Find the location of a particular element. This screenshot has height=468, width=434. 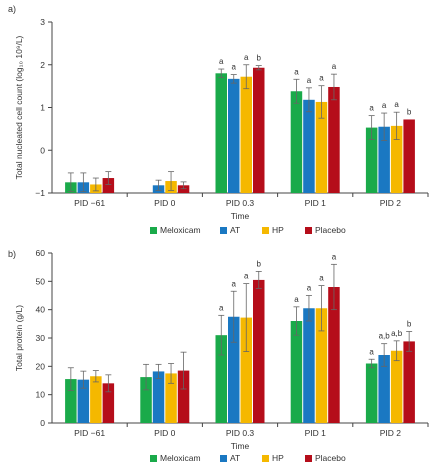

y-tick-label: −1 is located at coordinates (40, 193).